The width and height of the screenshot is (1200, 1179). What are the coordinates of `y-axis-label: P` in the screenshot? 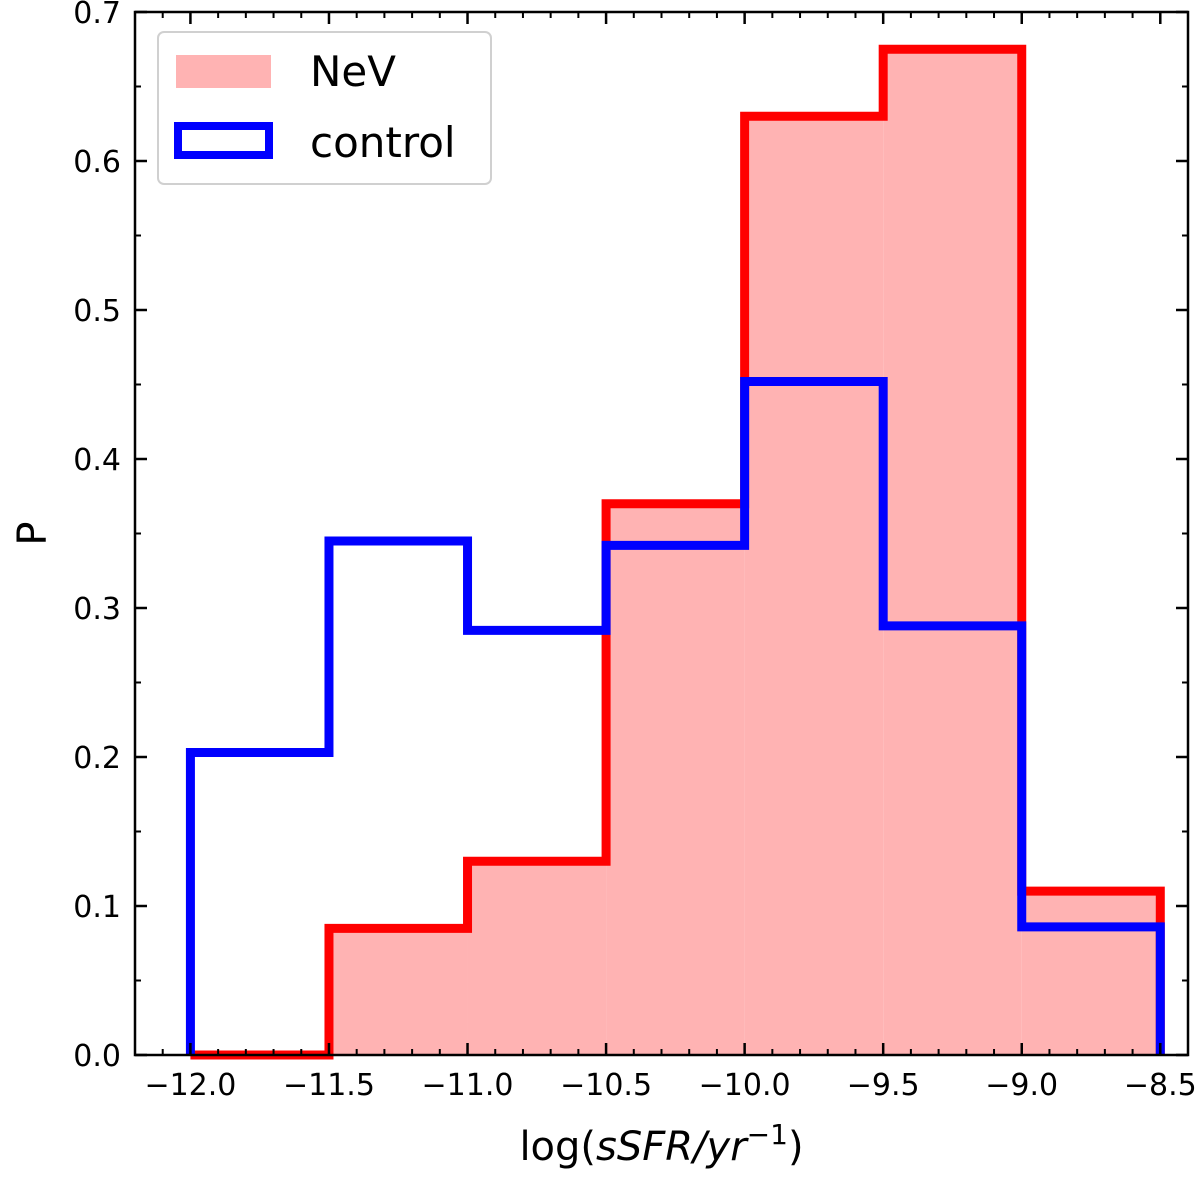 It's located at (33, 533).